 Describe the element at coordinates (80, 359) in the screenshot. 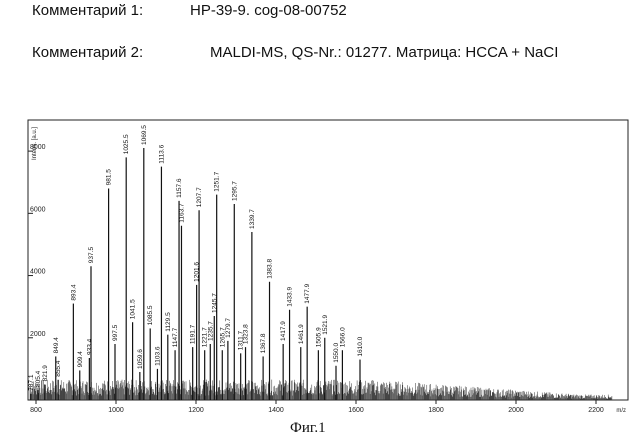

I see `peak-label: 909.4` at that location.